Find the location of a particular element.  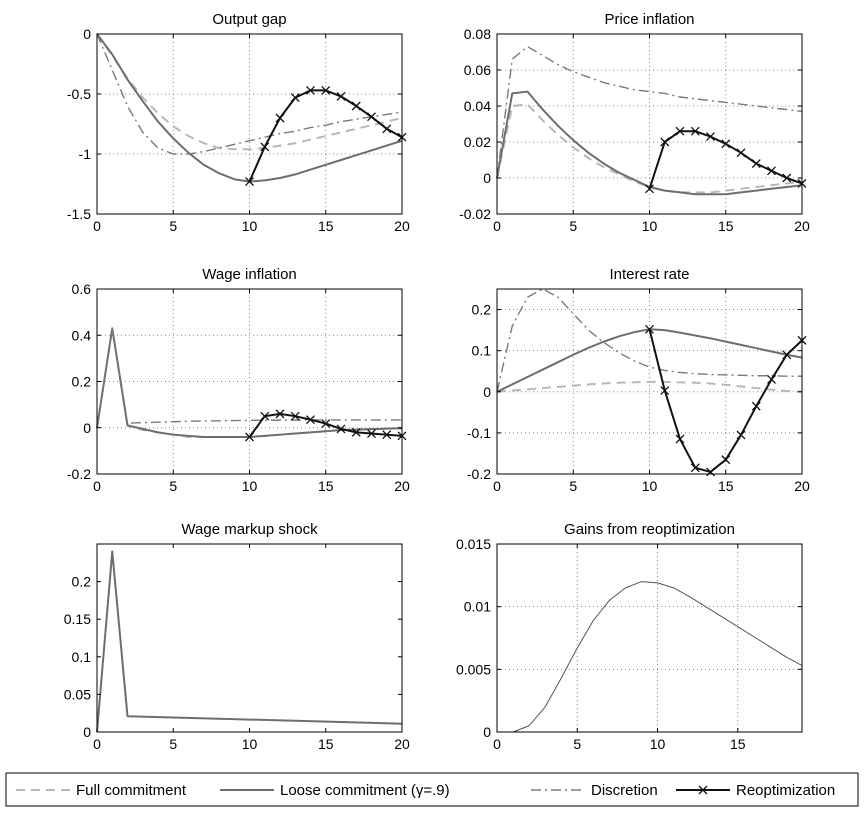

series-line-discretion is located at coordinates (649, 112).